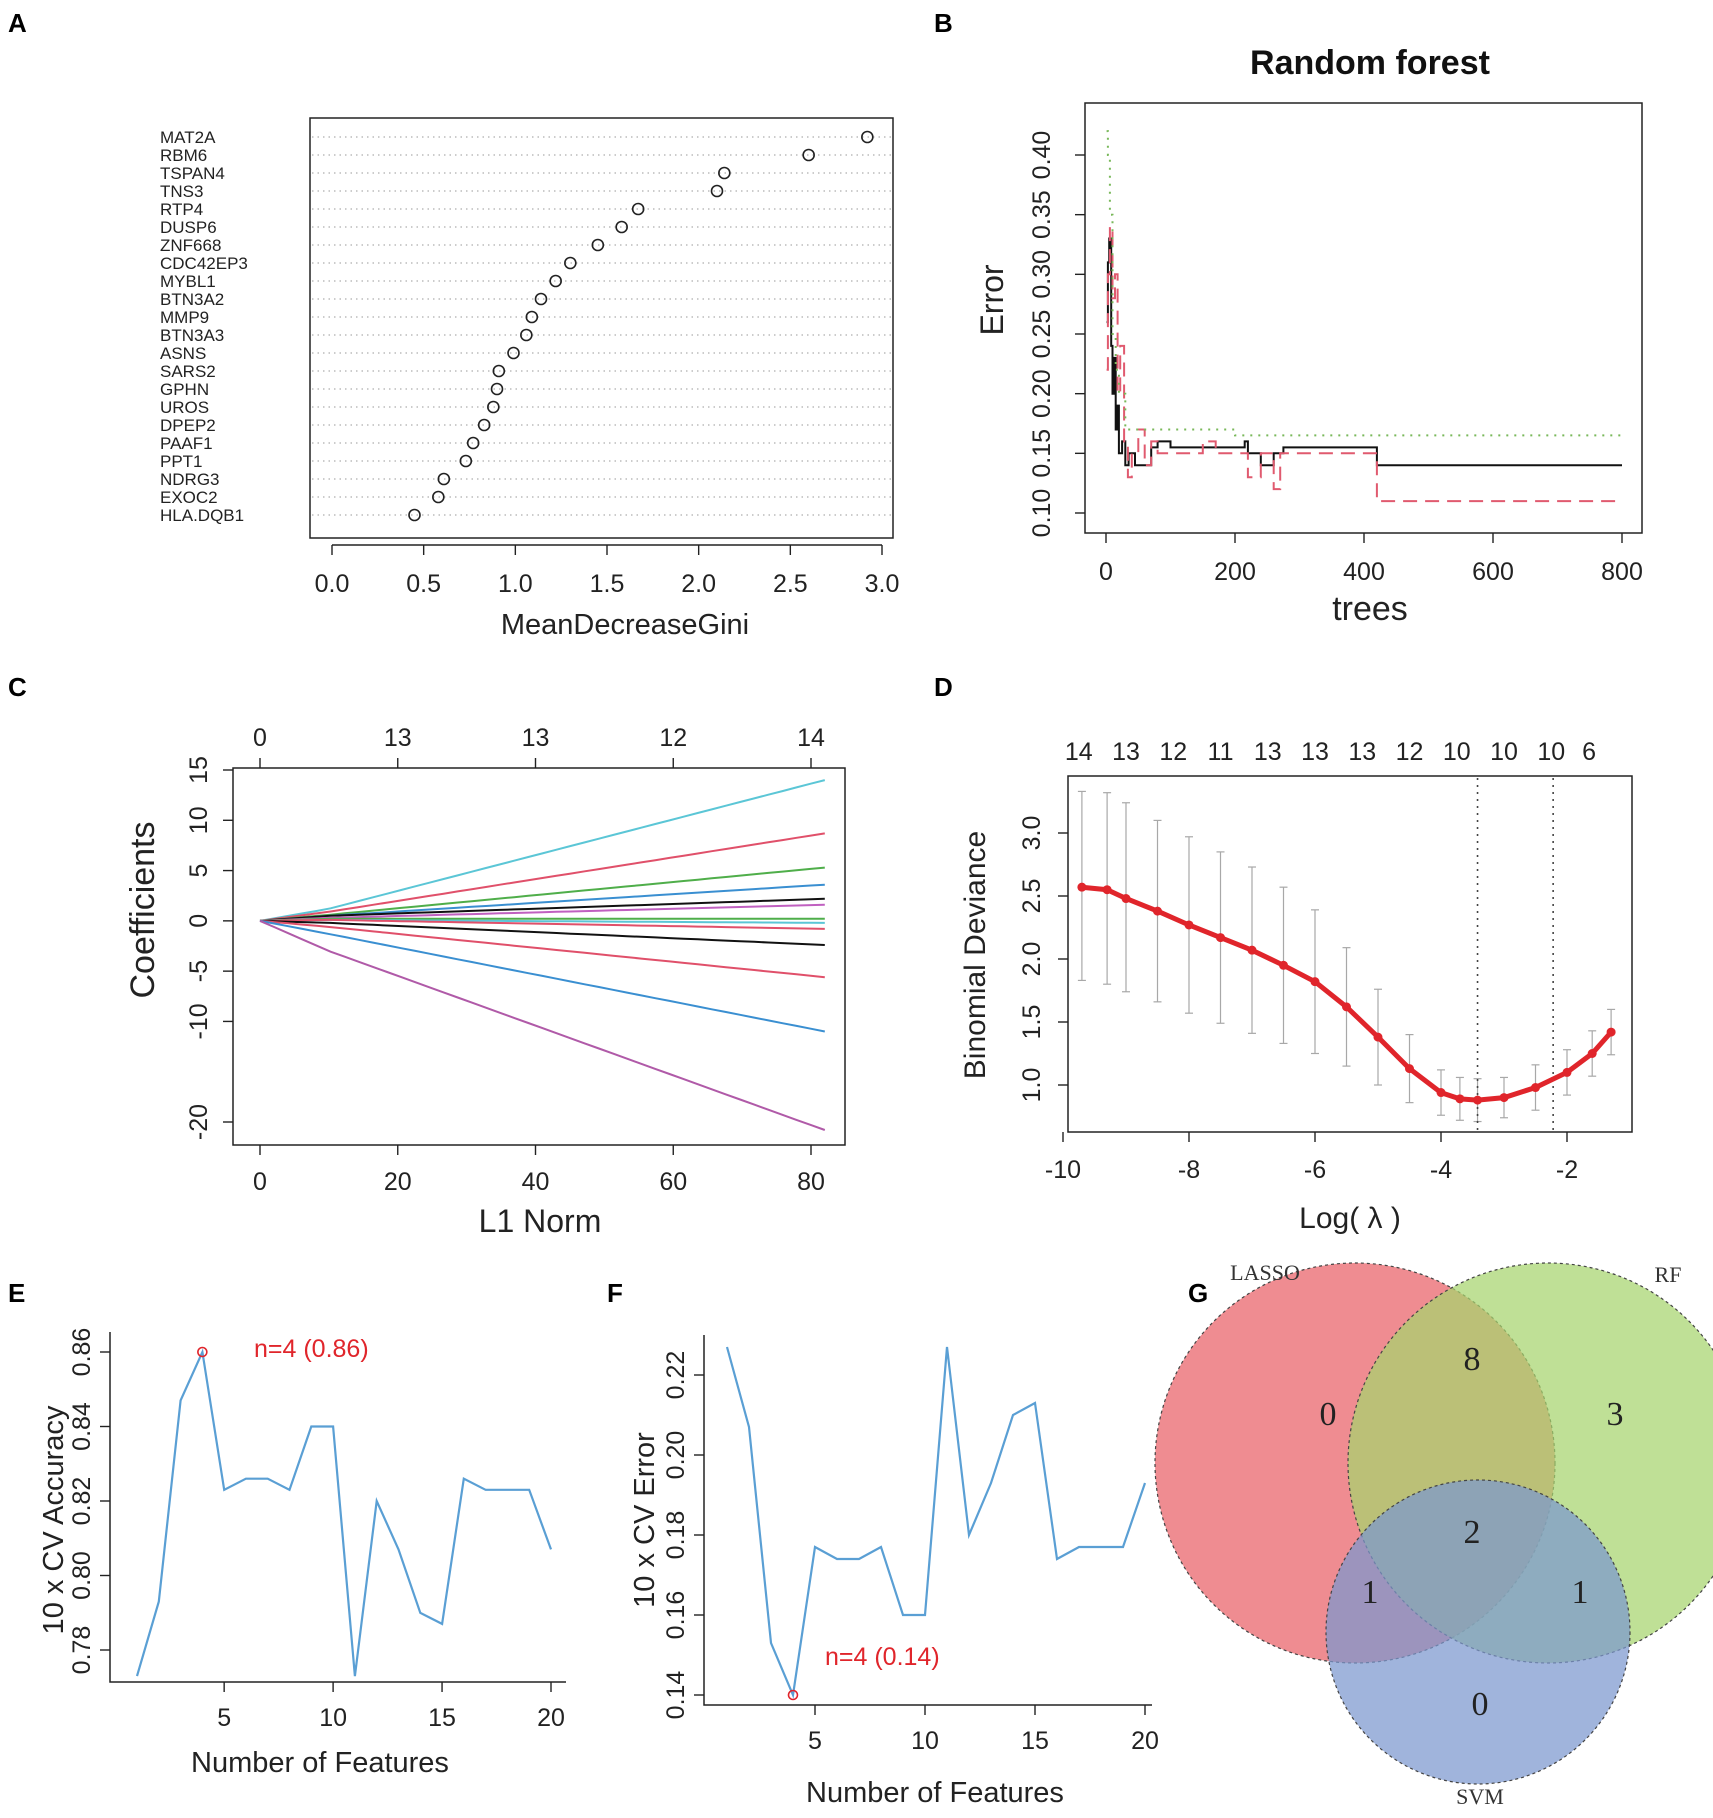 The image size is (1713, 1818). What do you see at coordinates (943, 687) in the screenshot?
I see `panel-letter-d: D` at bounding box center [943, 687].